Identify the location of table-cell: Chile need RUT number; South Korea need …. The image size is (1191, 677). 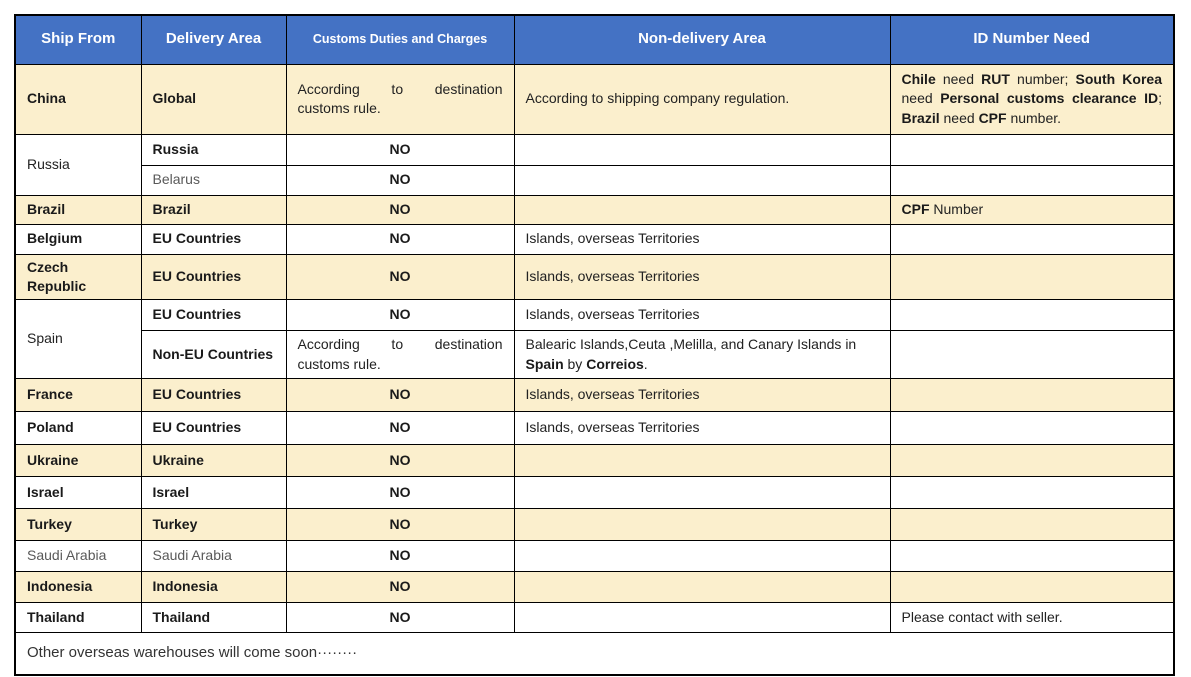
(1032, 99).